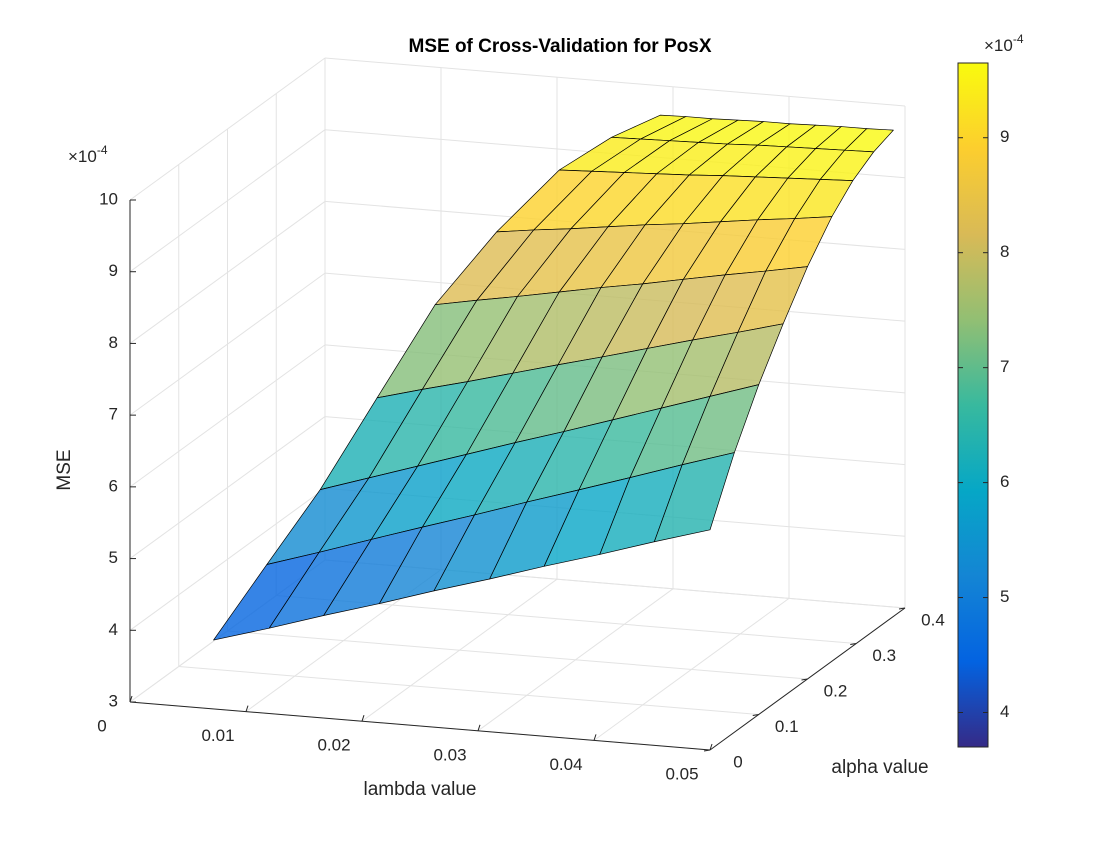 The height and width of the screenshot is (845, 1120). I want to click on z-tick-label: 8, so click(113, 342).